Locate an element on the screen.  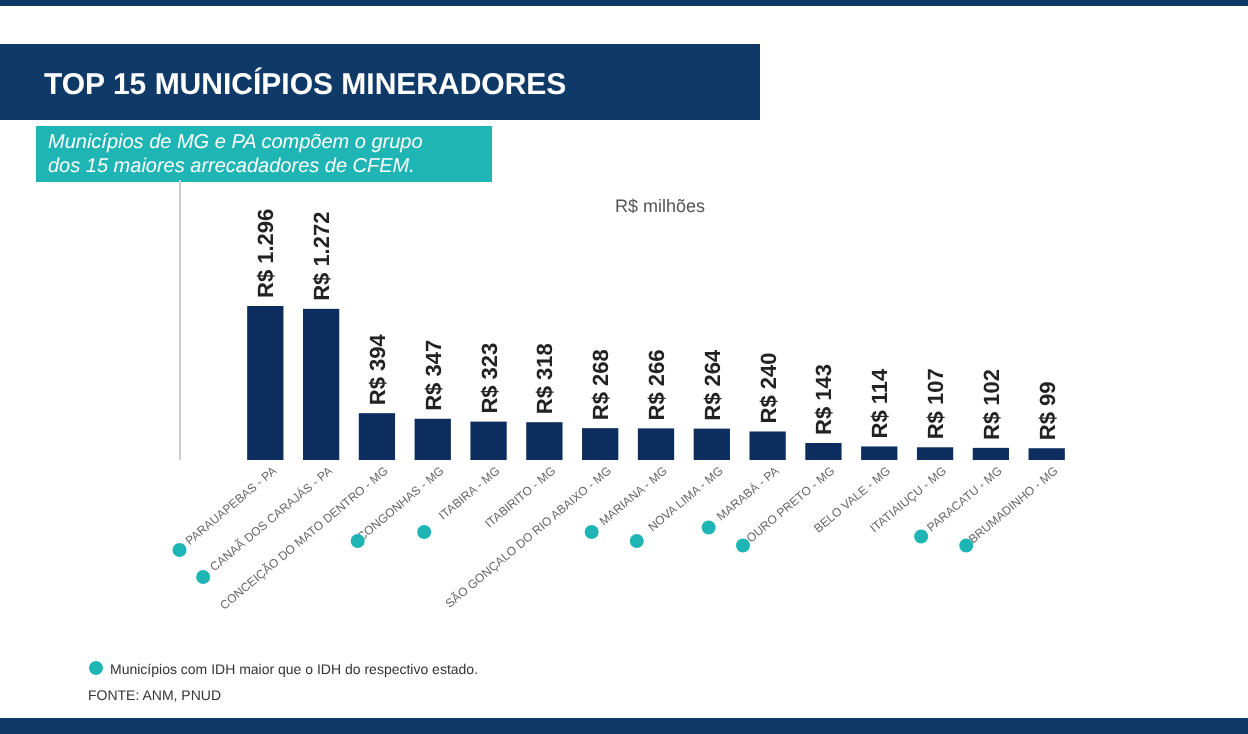
chart-title: TOP 15 MUNICÍPIOS MINERADORES is located at coordinates (305, 84).